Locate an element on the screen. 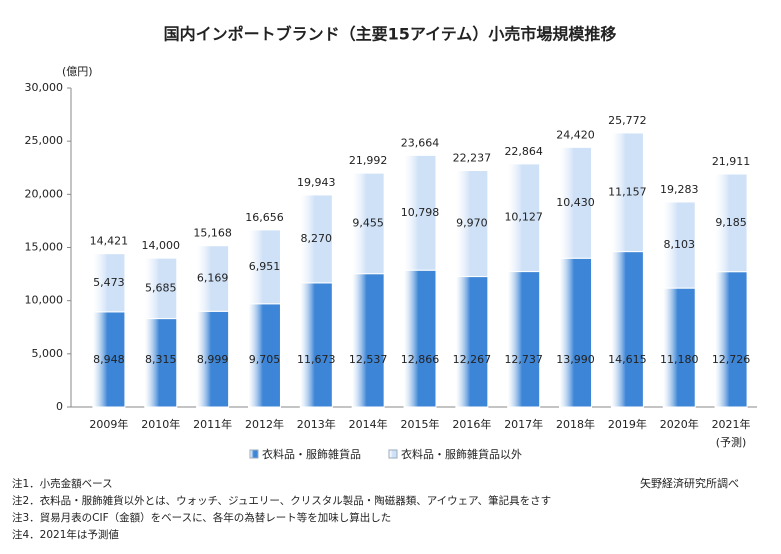  x-tick-label: 2019年 is located at coordinates (627, 424).